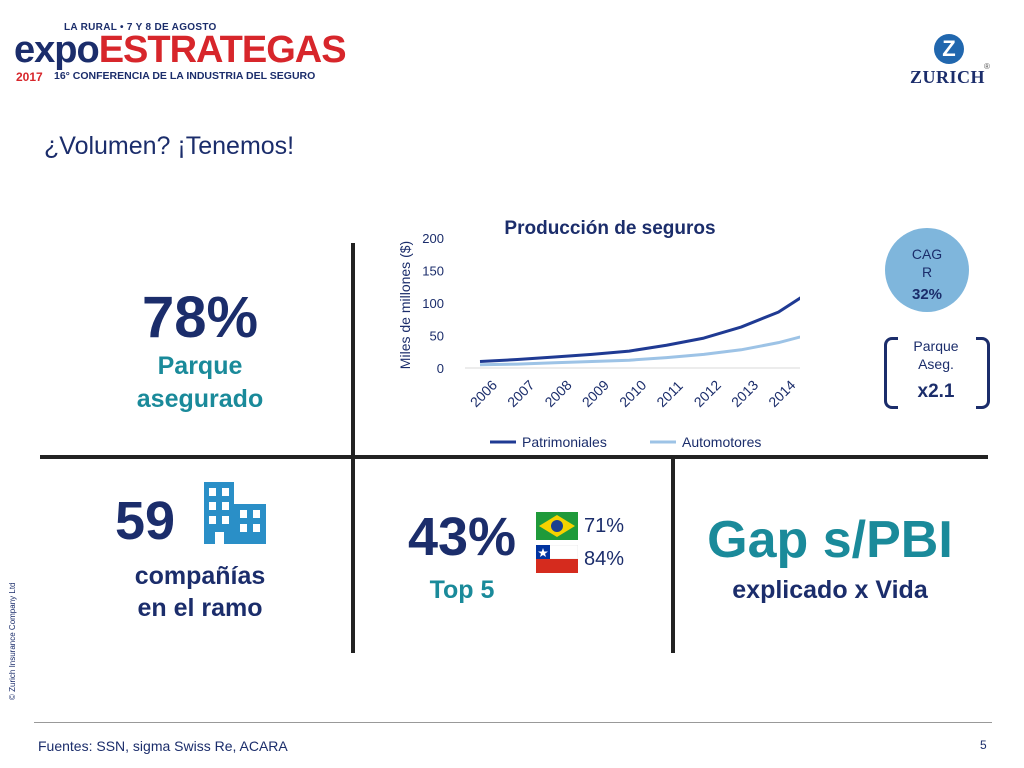 This screenshot has height=768, width=1024. Describe the element at coordinates (405, 305) in the screenshot. I see `y-axis-label: Miles de millones ($)` at that location.